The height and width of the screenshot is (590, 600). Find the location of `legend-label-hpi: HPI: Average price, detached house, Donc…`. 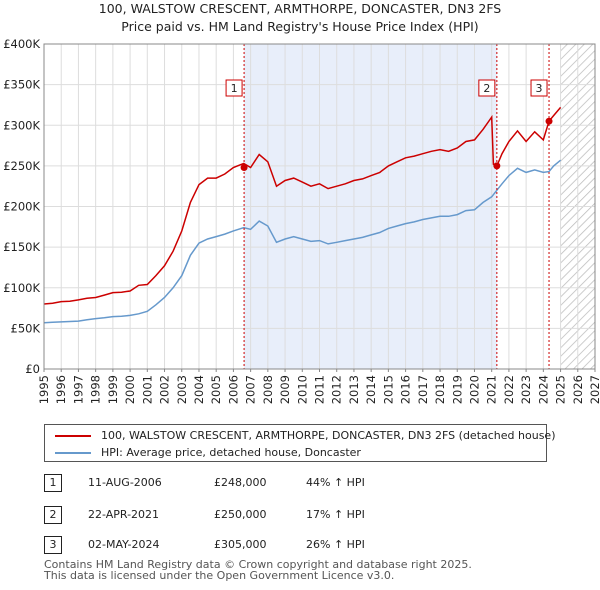

legend-label-hpi: HPI: Average price, detached house, Donc… is located at coordinates (231, 452).